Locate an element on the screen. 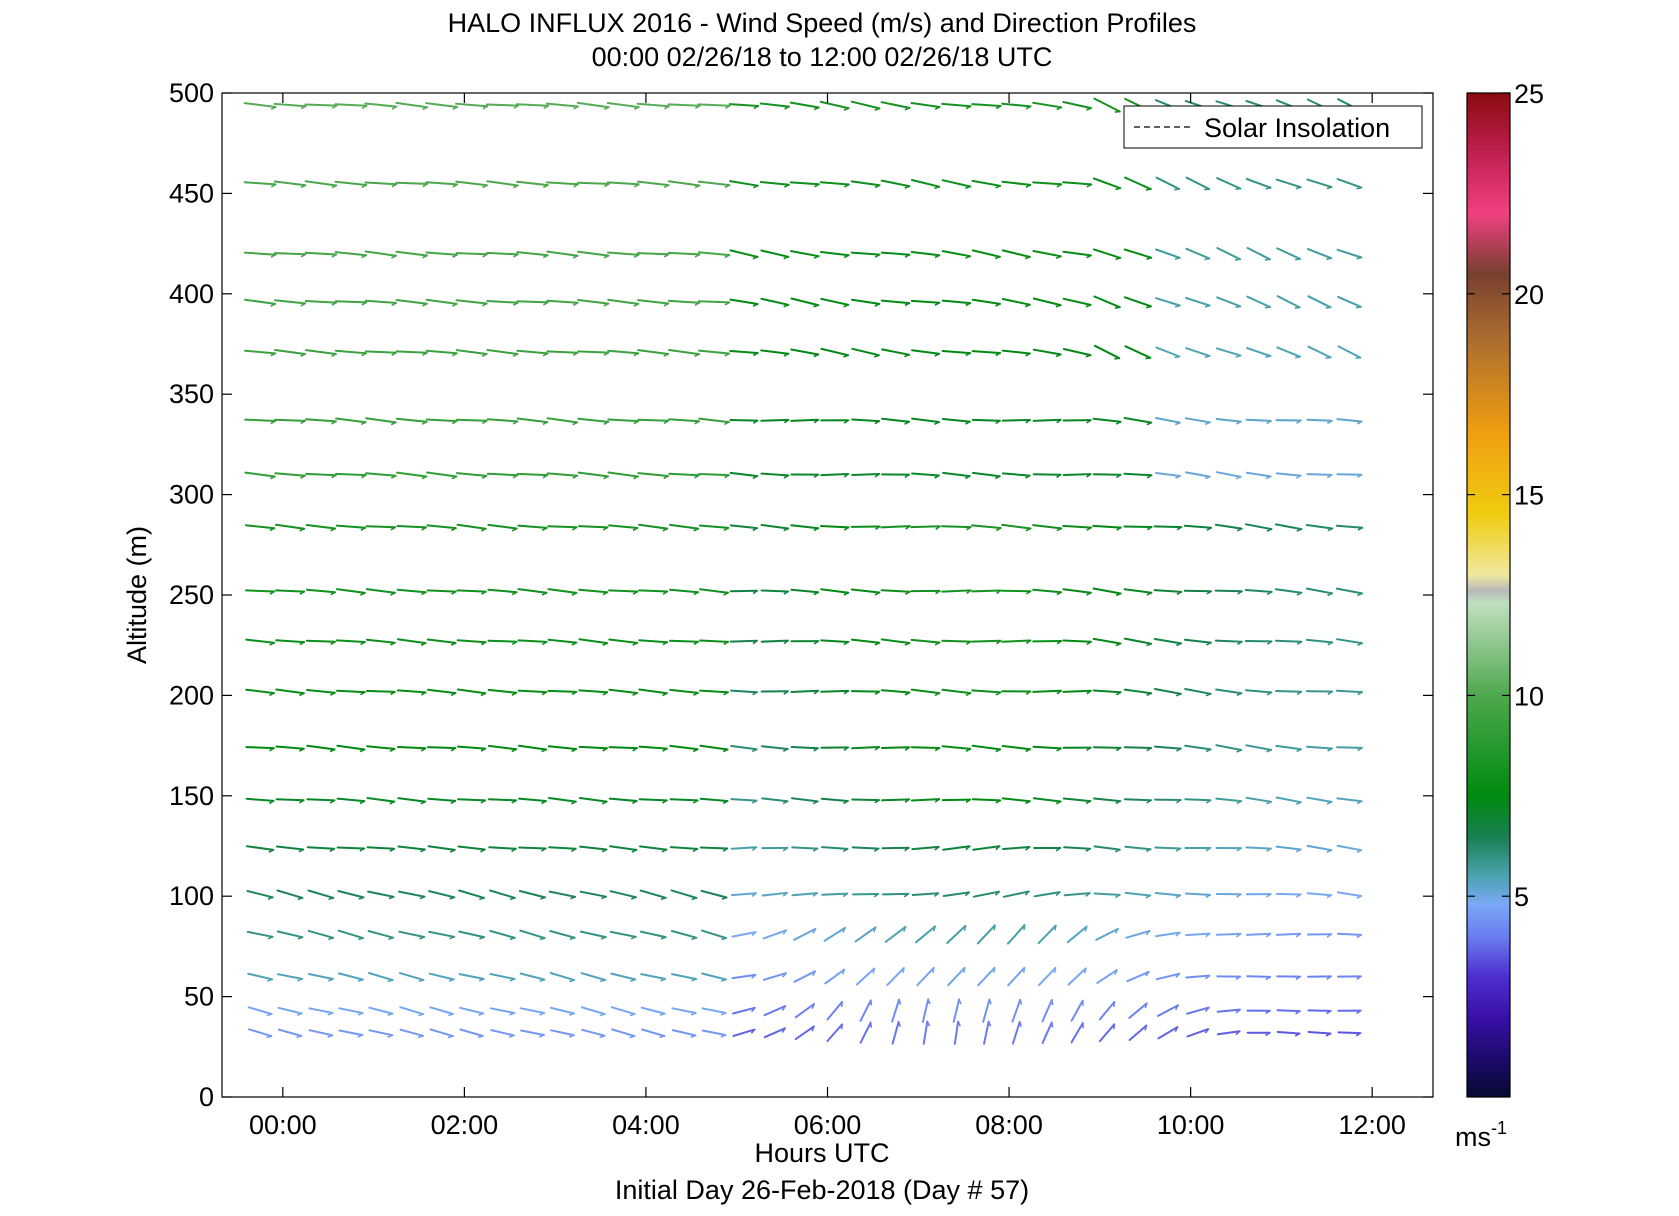  footer-label: Initial Day 26-Feb-2018 (Day # 57) is located at coordinates (822, 1190).